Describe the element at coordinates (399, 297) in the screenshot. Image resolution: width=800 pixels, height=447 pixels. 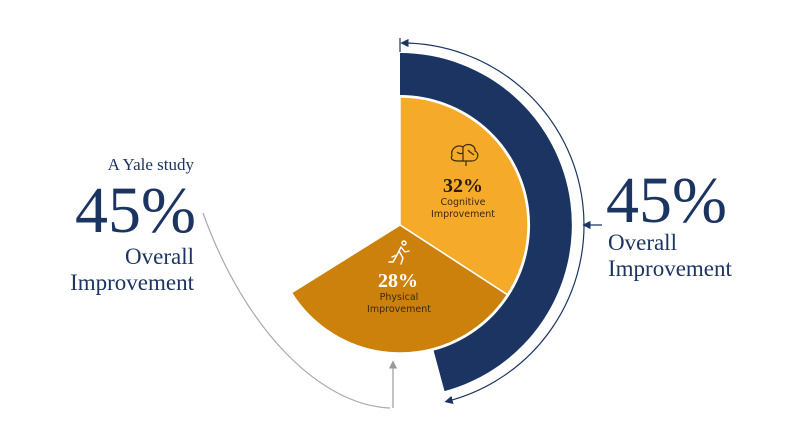
I see `segment-label: Physical` at that location.